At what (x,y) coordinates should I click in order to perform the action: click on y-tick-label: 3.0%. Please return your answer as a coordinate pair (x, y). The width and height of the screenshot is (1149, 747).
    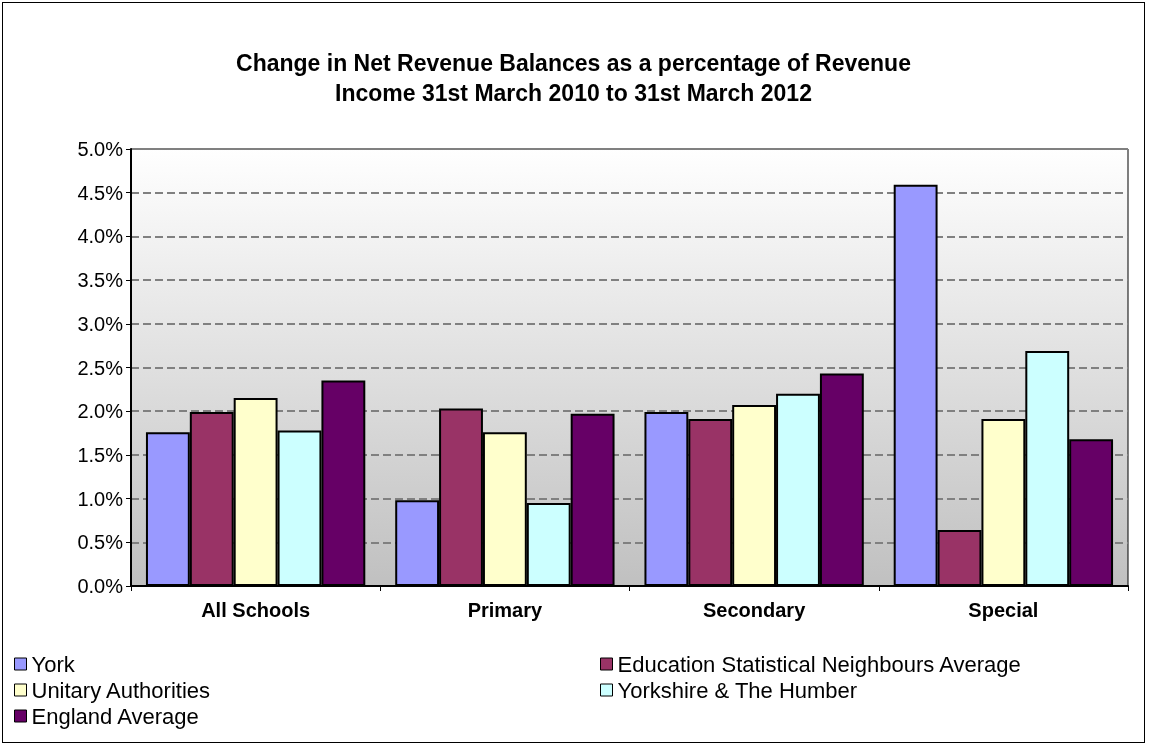
    Looking at the image, I should click on (100, 323).